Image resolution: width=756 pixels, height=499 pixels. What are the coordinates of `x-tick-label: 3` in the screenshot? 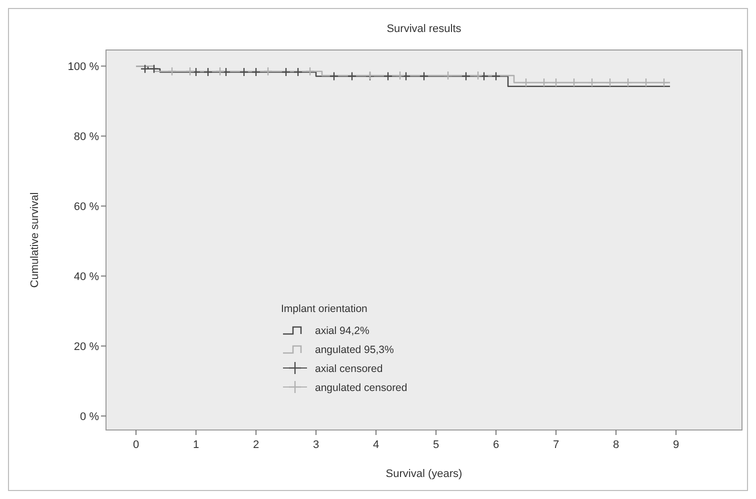 It's located at (316, 445).